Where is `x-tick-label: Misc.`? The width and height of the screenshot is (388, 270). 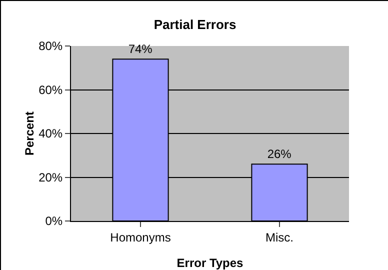
x-tick-label: Misc. is located at coordinates (280, 237).